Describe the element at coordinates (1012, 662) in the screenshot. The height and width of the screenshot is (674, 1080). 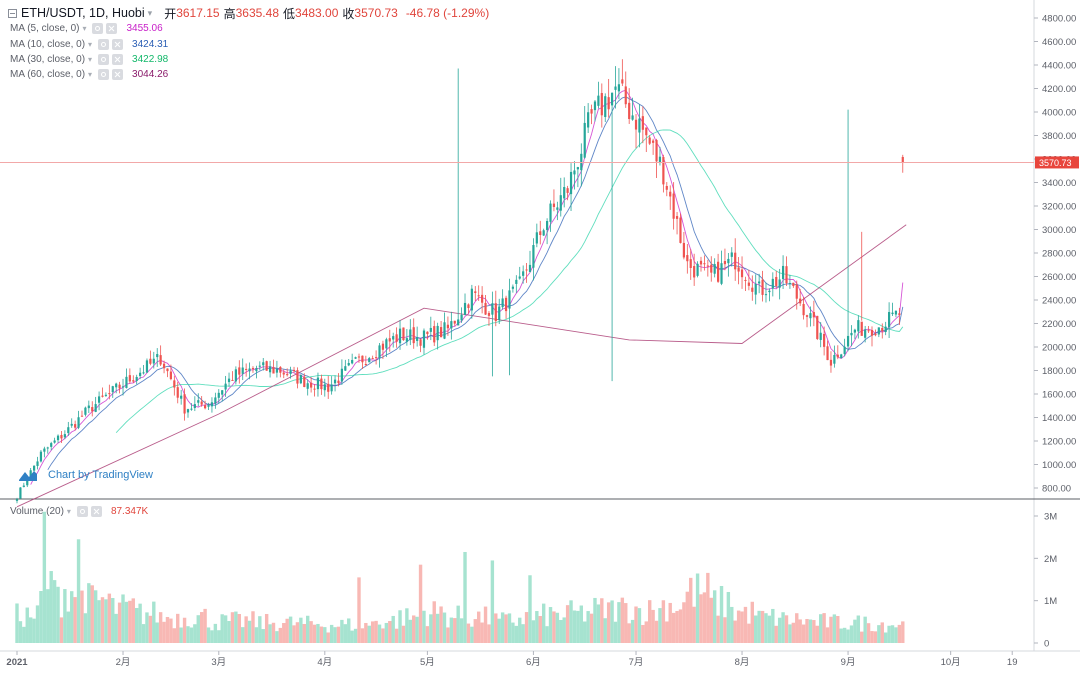
I see `time-tick-label: 19` at that location.